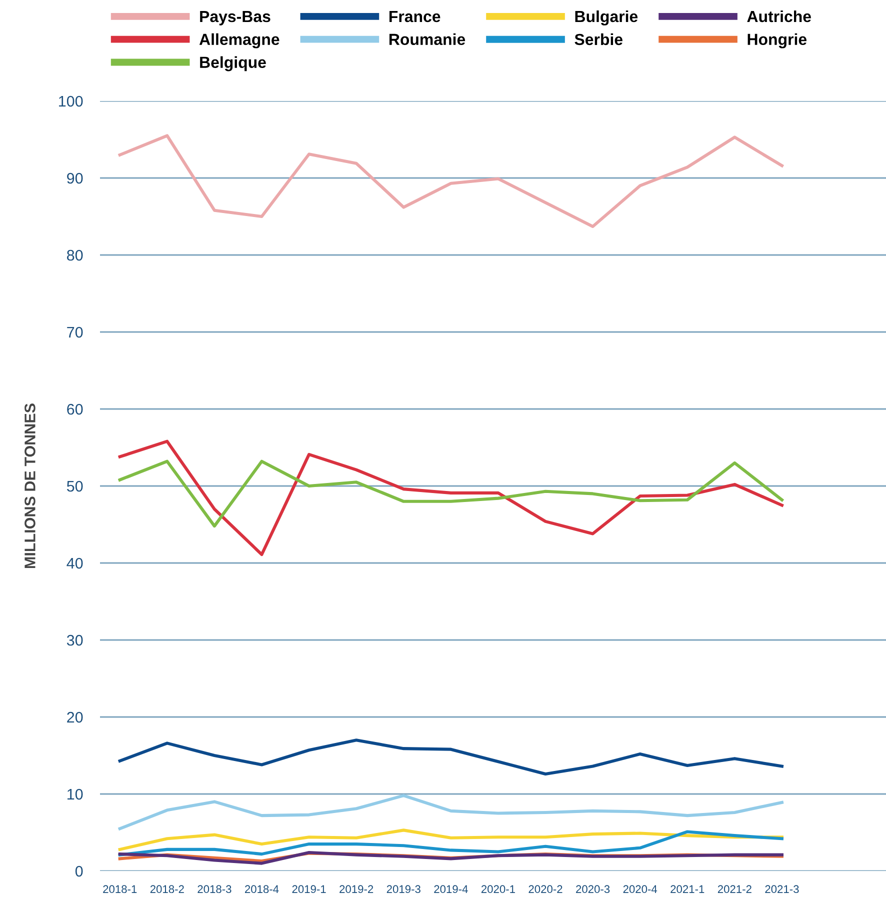 This screenshot has height=902, width=886. I want to click on x-tick-label: 2020-2, so click(545, 889).